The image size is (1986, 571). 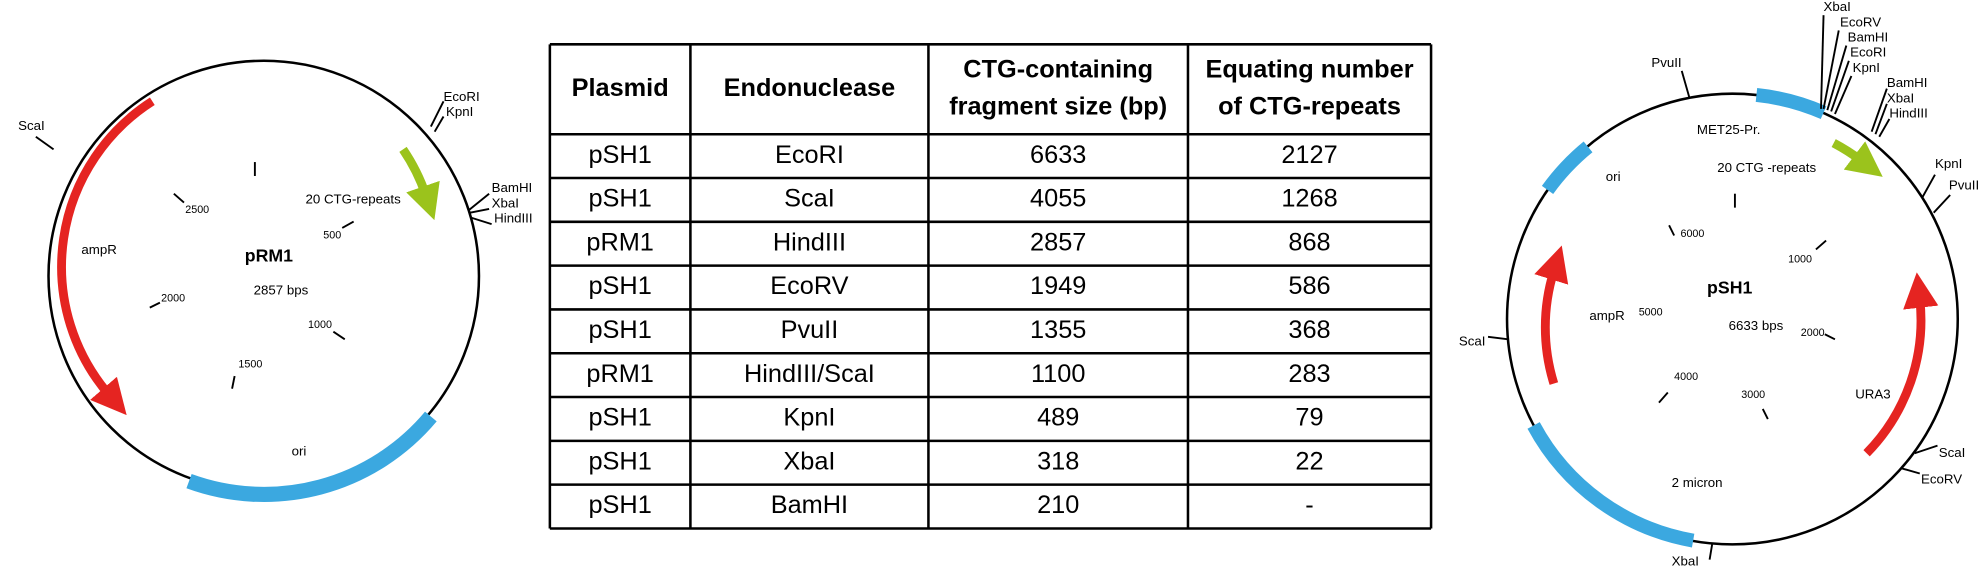 I want to click on table-cell: 318, so click(x=1058, y=461).